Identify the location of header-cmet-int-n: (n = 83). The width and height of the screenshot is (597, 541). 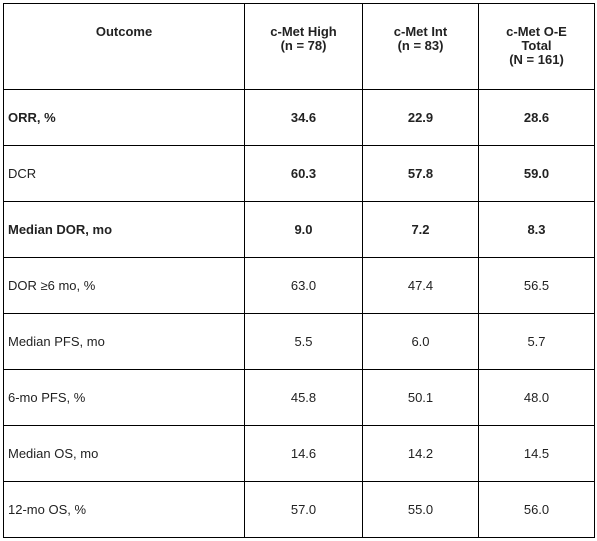
(420, 45).